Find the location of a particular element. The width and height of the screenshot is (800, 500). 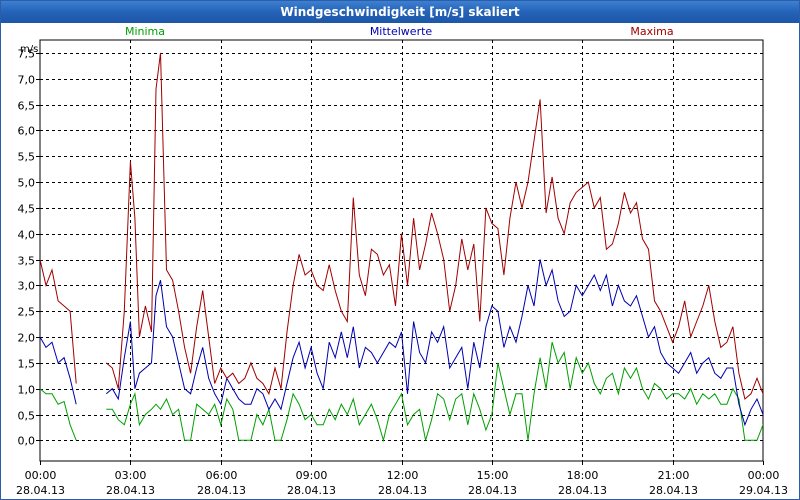

y-tick-label: 5,5 is located at coordinates (27, 157).